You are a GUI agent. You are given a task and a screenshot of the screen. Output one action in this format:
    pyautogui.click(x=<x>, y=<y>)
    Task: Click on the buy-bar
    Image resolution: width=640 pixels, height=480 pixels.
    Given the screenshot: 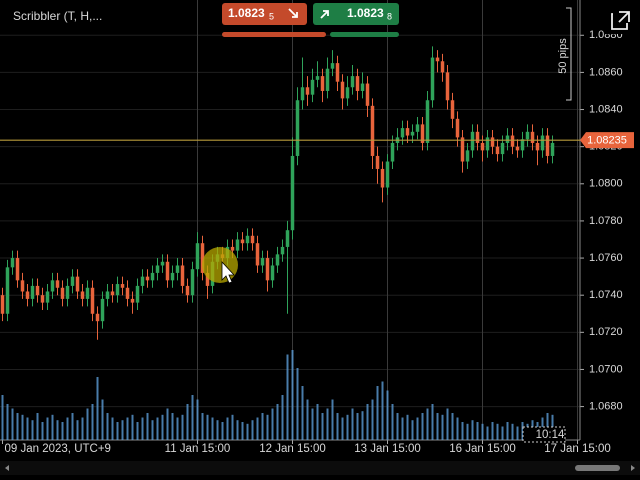 What is the action you would take?
    pyautogui.click(x=364, y=34)
    